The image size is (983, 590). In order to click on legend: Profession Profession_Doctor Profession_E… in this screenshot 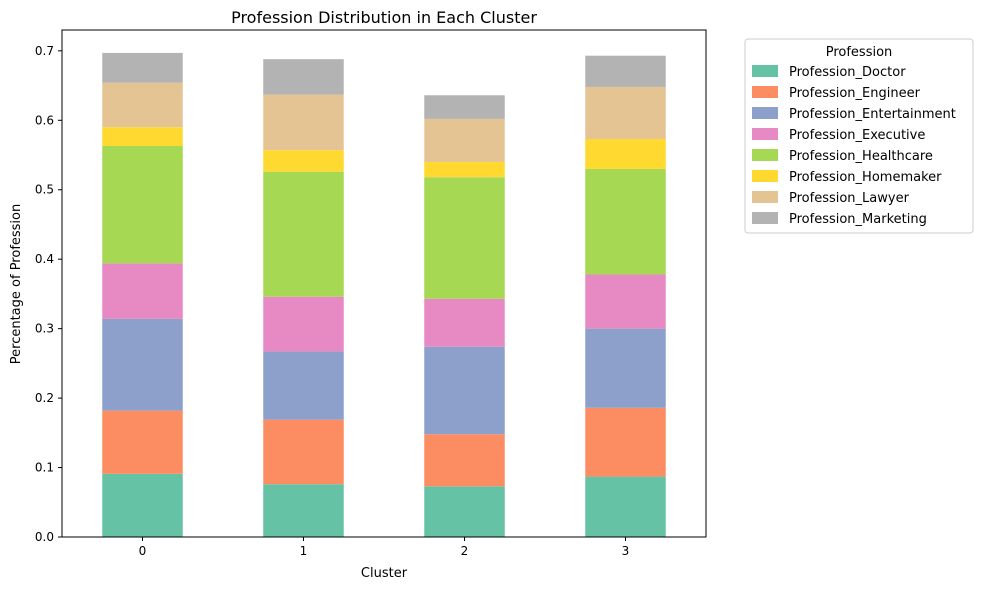, I will do `click(859, 136)`.